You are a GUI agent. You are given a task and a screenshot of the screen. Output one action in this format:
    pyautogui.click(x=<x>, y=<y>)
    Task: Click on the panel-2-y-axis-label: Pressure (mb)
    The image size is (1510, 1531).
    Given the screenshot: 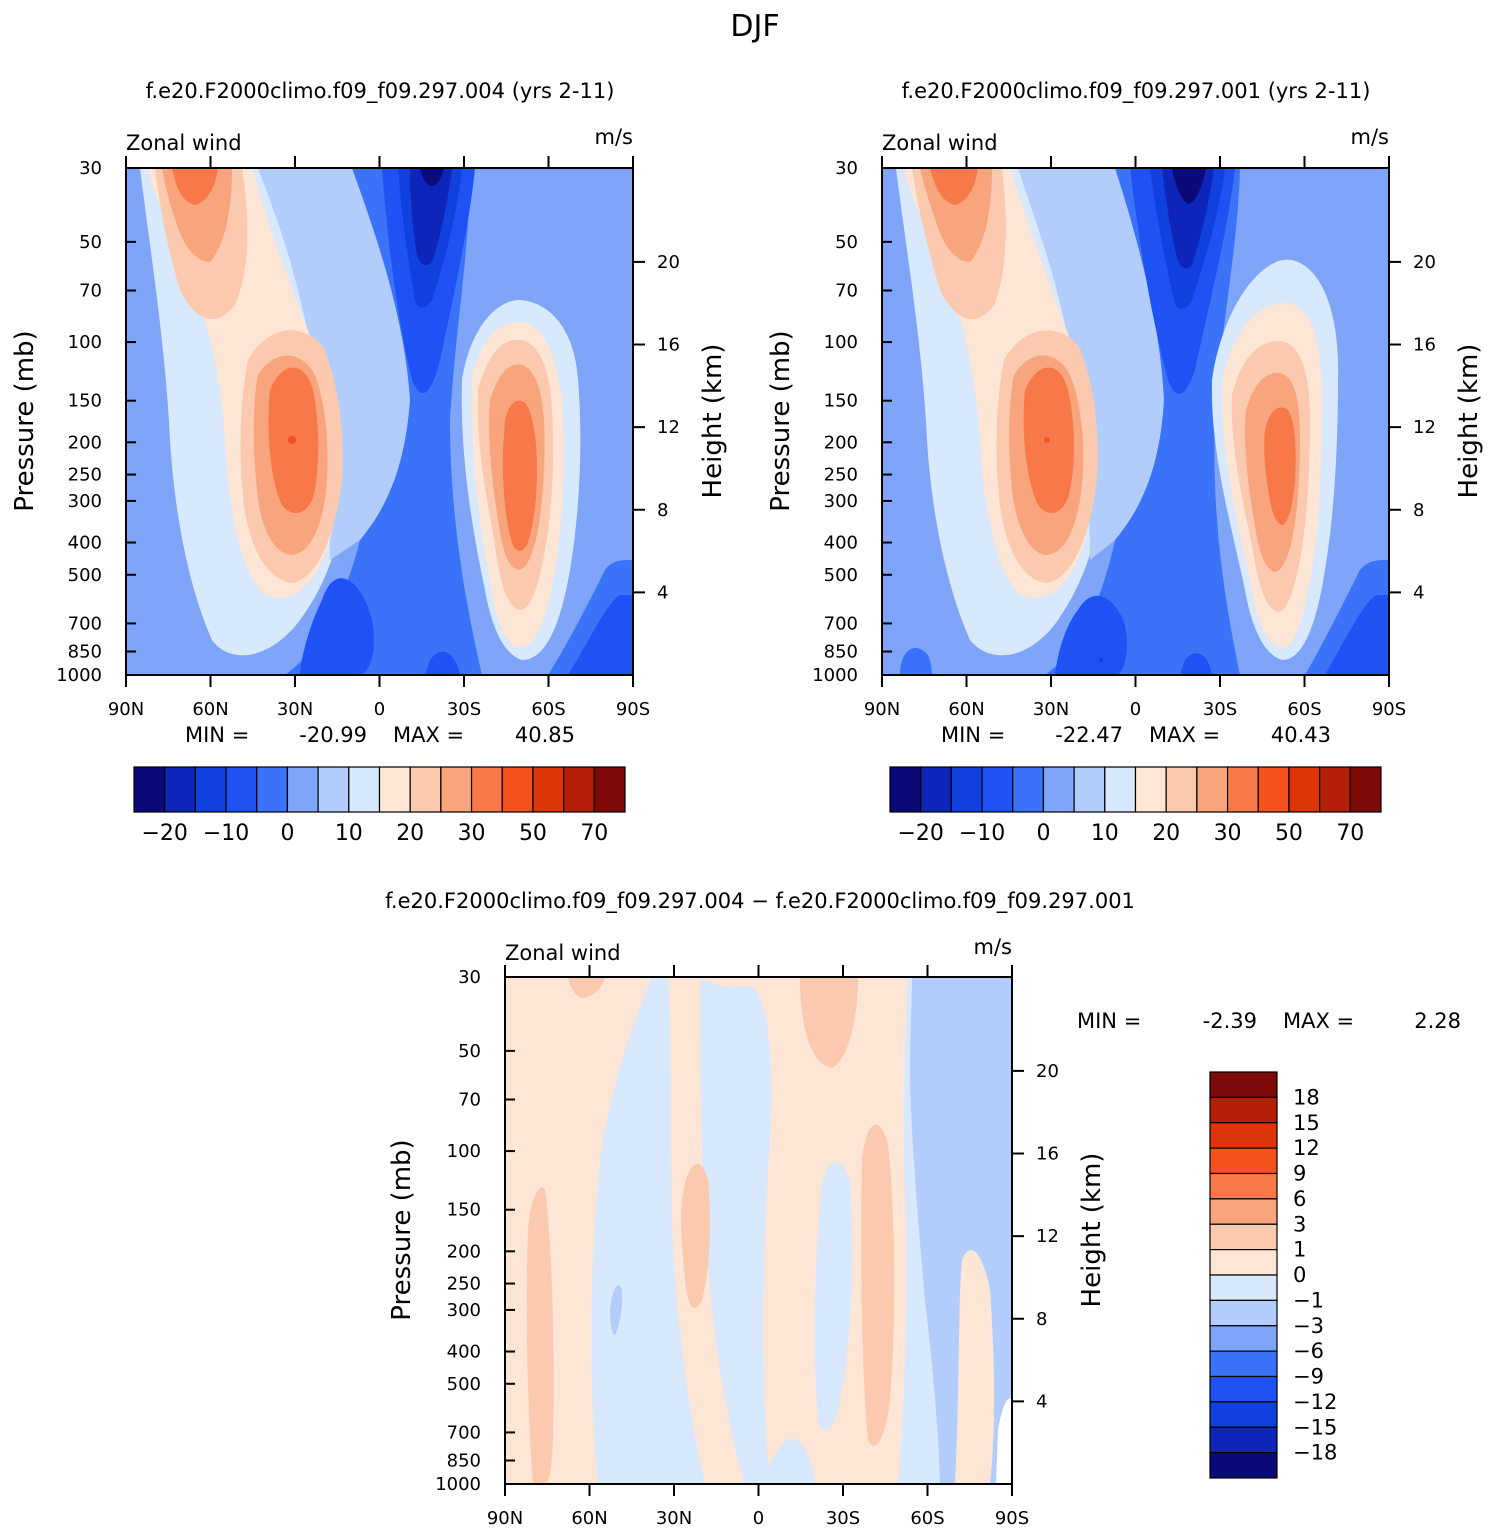 What is the action you would take?
    pyautogui.click(x=781, y=420)
    